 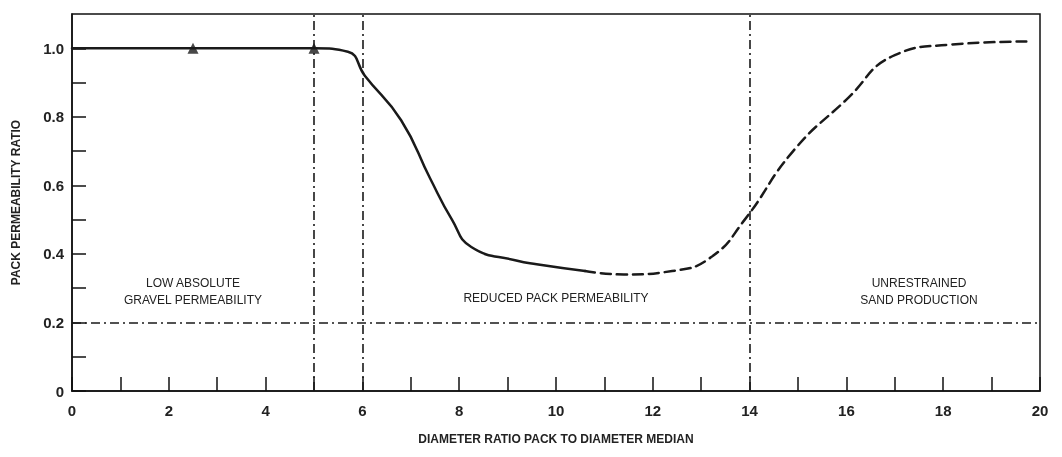 What do you see at coordinates (556, 410) in the screenshot?
I see `x-tick-label: 10` at bounding box center [556, 410].